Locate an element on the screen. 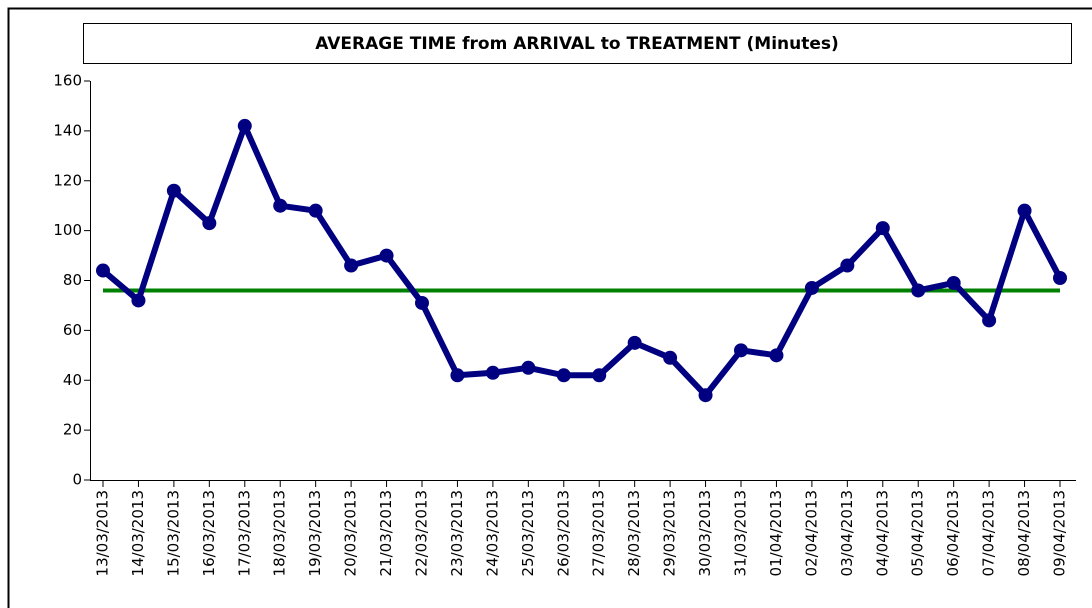 The image size is (1092, 608). x-tick-label: 31/03/2013 is located at coordinates (741, 533).